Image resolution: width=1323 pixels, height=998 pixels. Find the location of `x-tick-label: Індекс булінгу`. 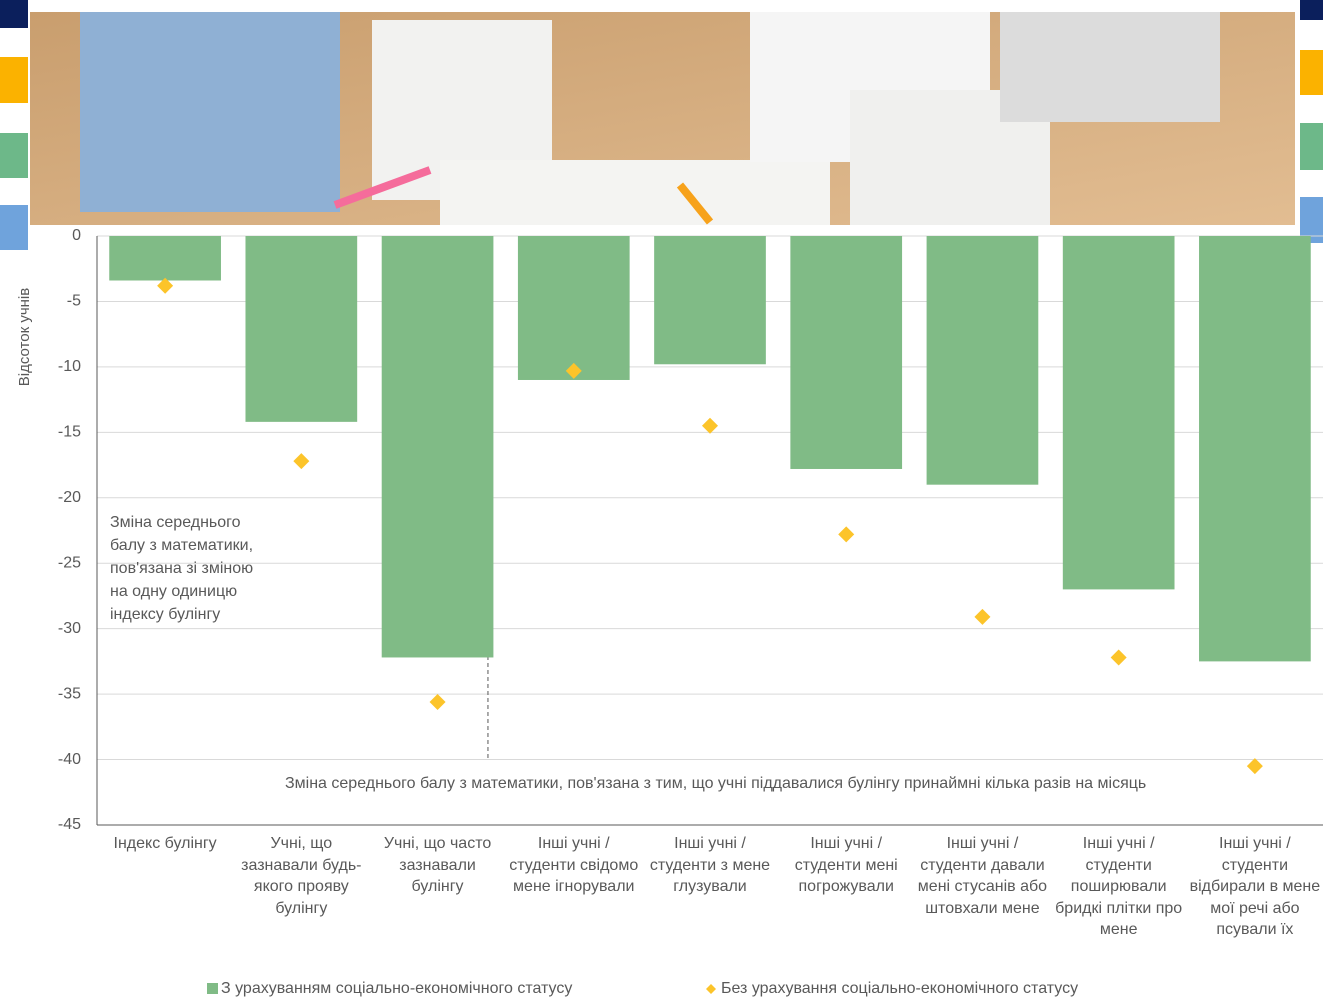

x-tick-label: Індекс булінгу is located at coordinates (165, 843).